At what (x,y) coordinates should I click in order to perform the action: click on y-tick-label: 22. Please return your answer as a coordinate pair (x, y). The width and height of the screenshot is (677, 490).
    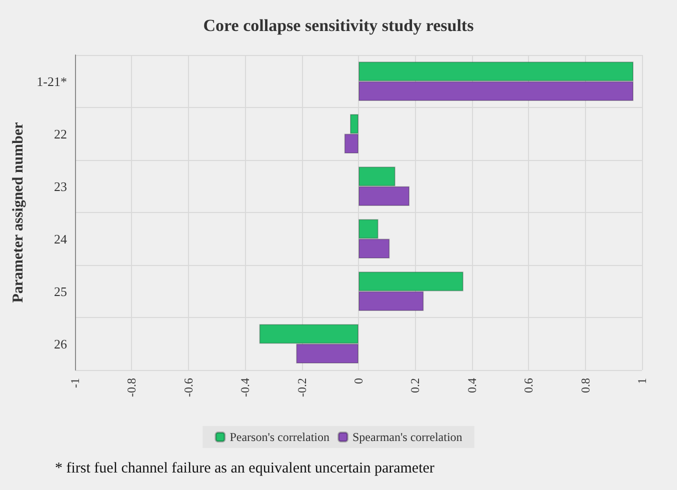
    Looking at the image, I should click on (60, 134).